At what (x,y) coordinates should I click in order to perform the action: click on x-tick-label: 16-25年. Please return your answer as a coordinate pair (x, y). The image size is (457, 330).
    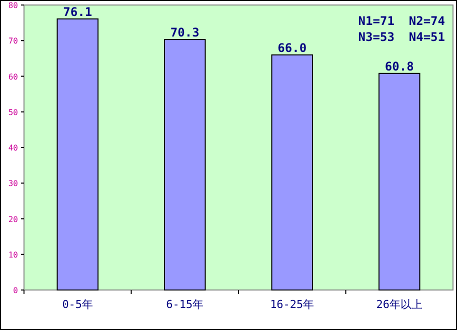
    Looking at the image, I should click on (292, 304).